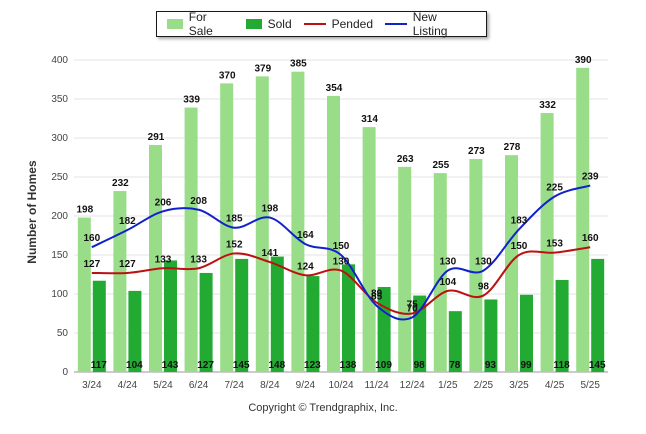 This screenshot has height=434, width=646. Describe the element at coordinates (377, 294) in the screenshot. I see `data-label-pended: 89` at that location.